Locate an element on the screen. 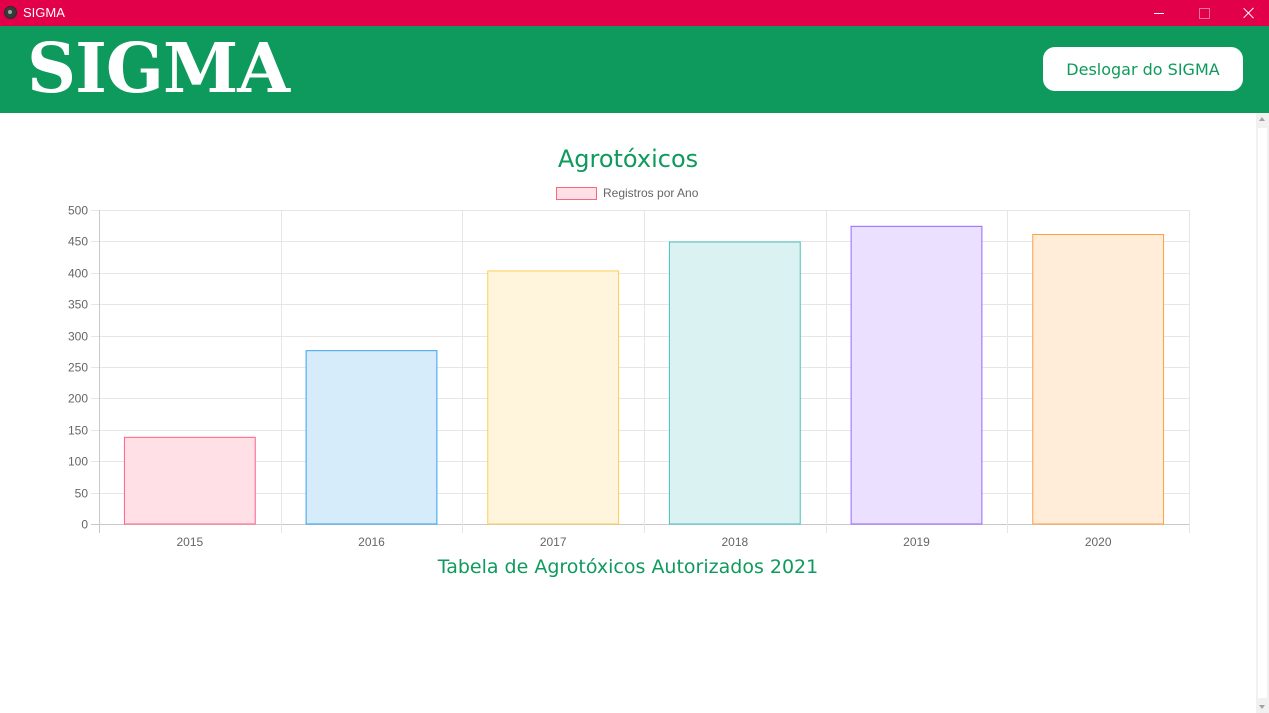 The height and width of the screenshot is (713, 1269). chart-heading: Agrotóxicos is located at coordinates (628, 159).